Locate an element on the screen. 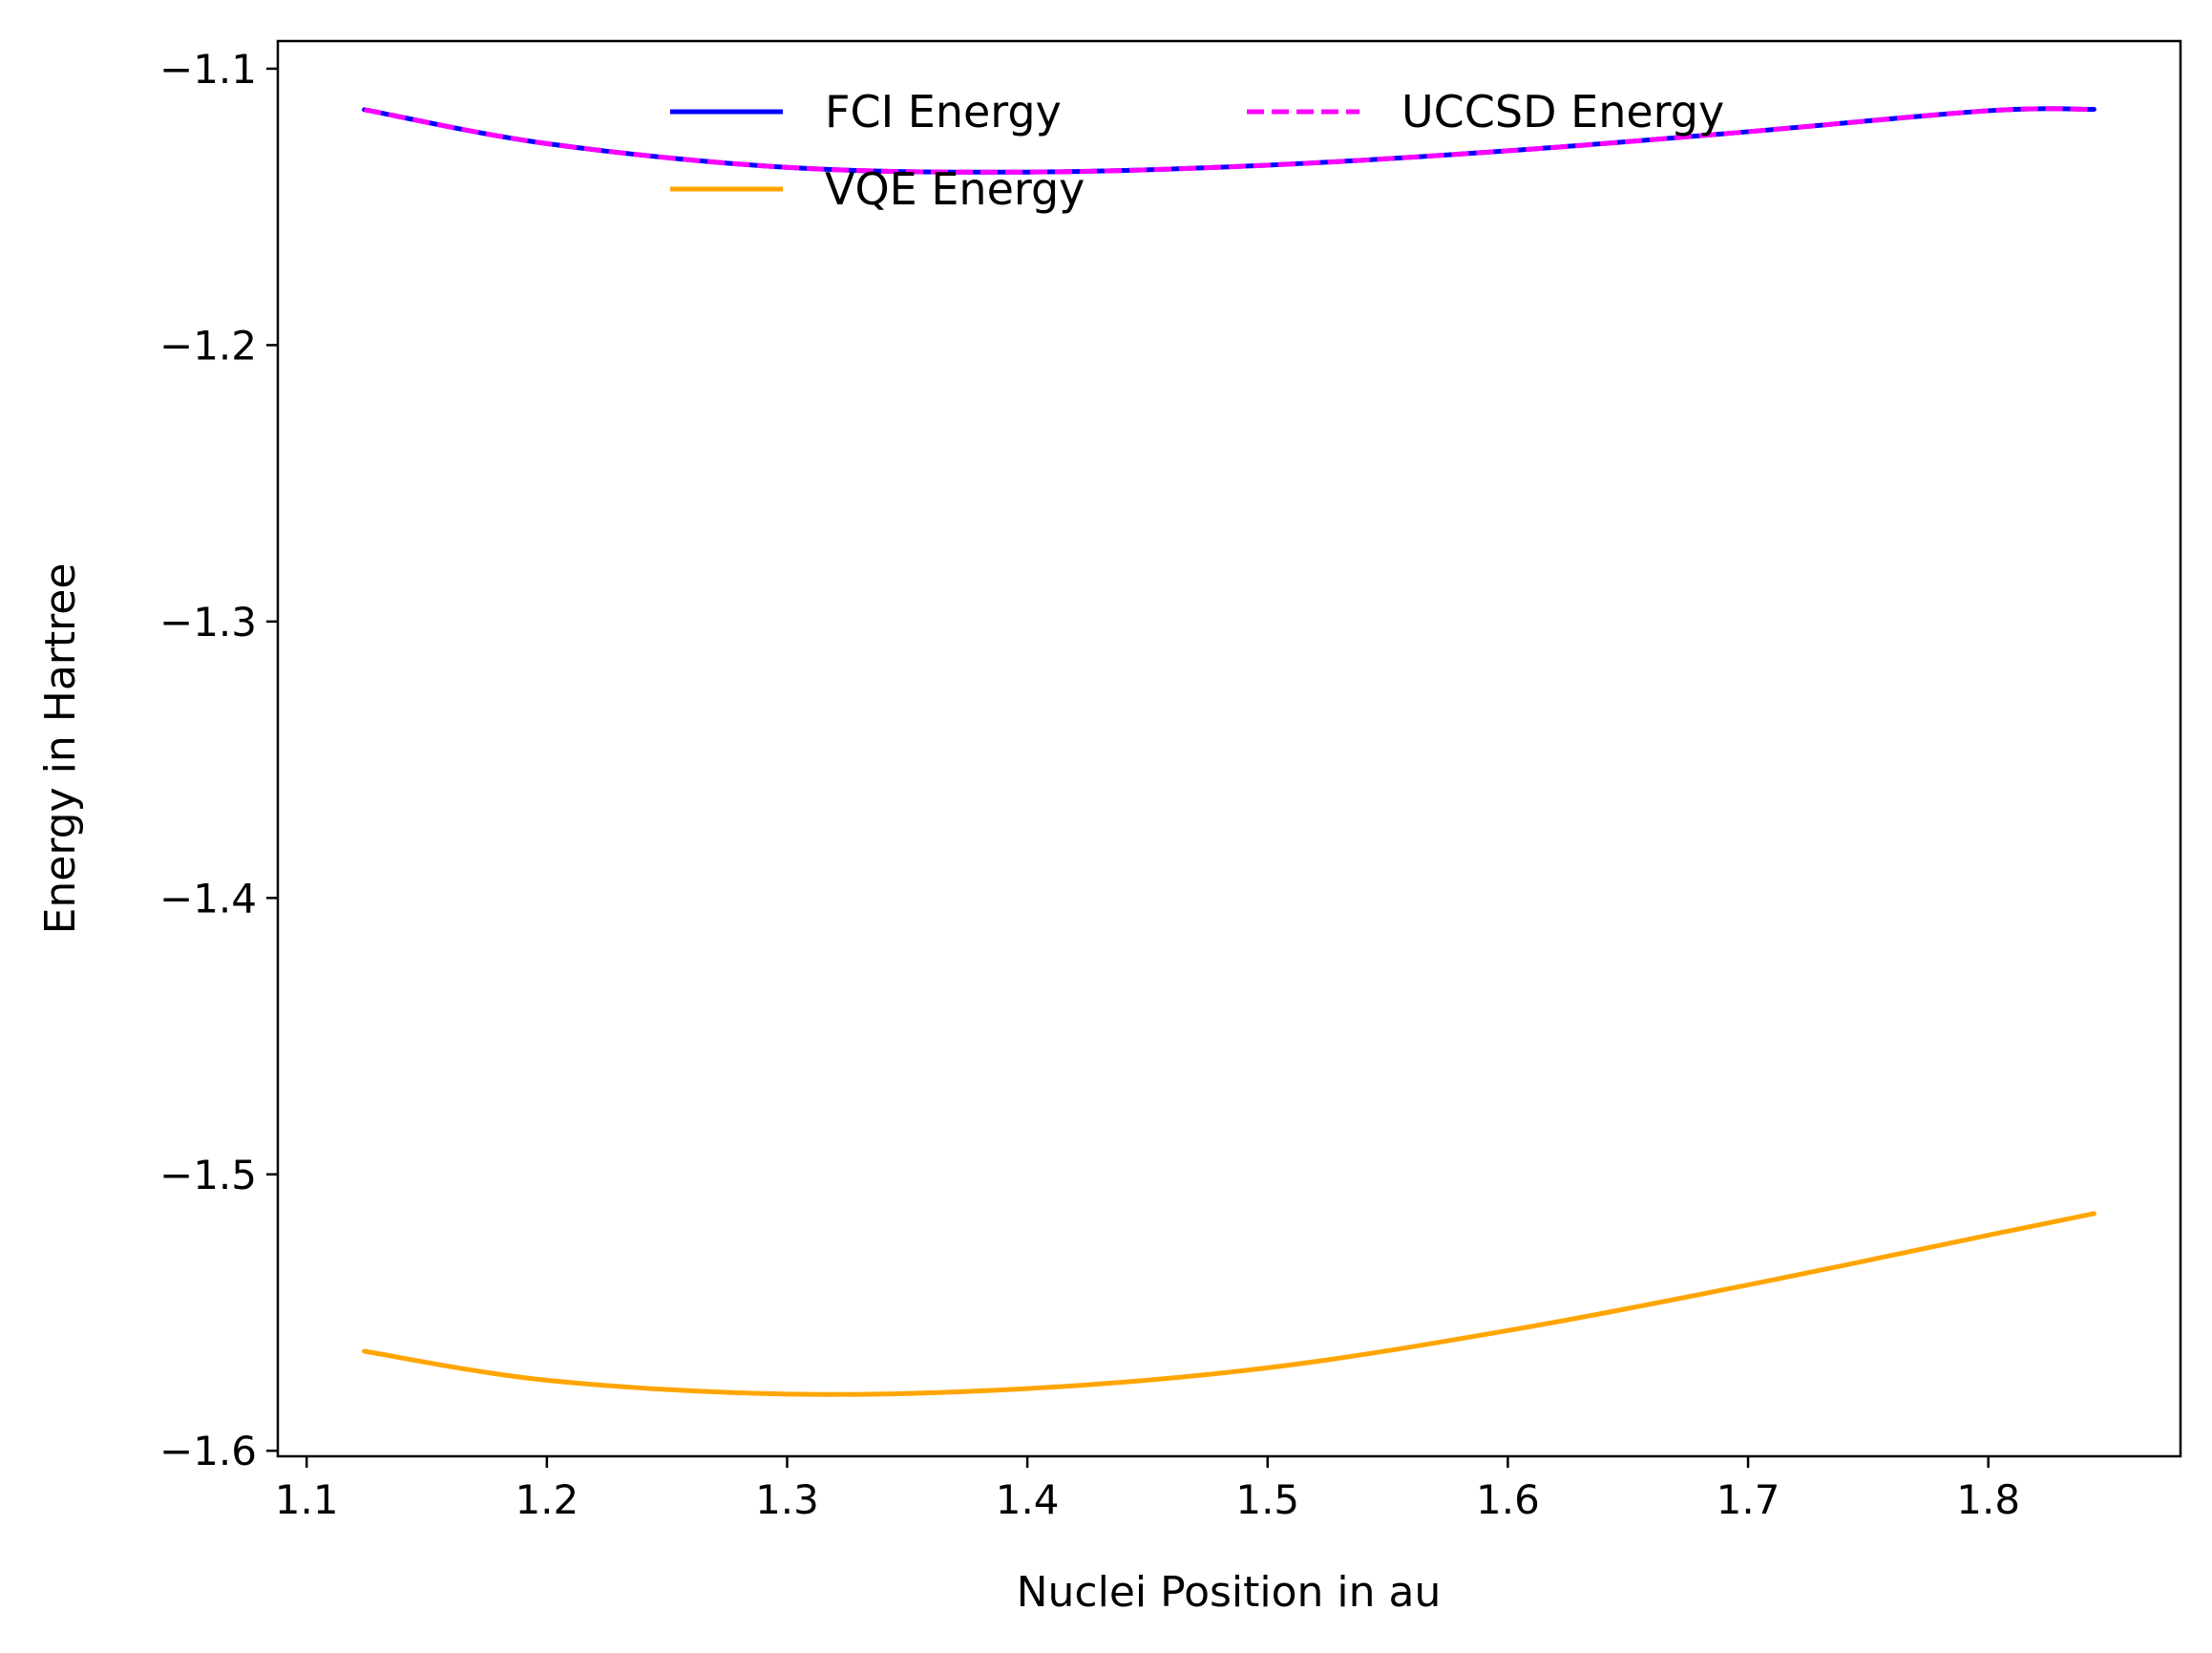 This screenshot has height=1653, width=2212. x-axis-label: Nuclei Position in au is located at coordinates (1229, 1592).